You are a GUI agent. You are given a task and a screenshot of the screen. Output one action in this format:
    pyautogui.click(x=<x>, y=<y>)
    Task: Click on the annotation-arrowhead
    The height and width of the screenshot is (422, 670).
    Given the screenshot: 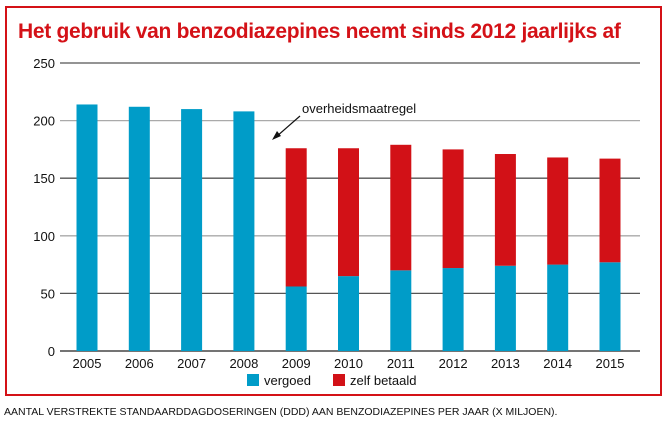 What is the action you would take?
    pyautogui.click(x=276, y=135)
    